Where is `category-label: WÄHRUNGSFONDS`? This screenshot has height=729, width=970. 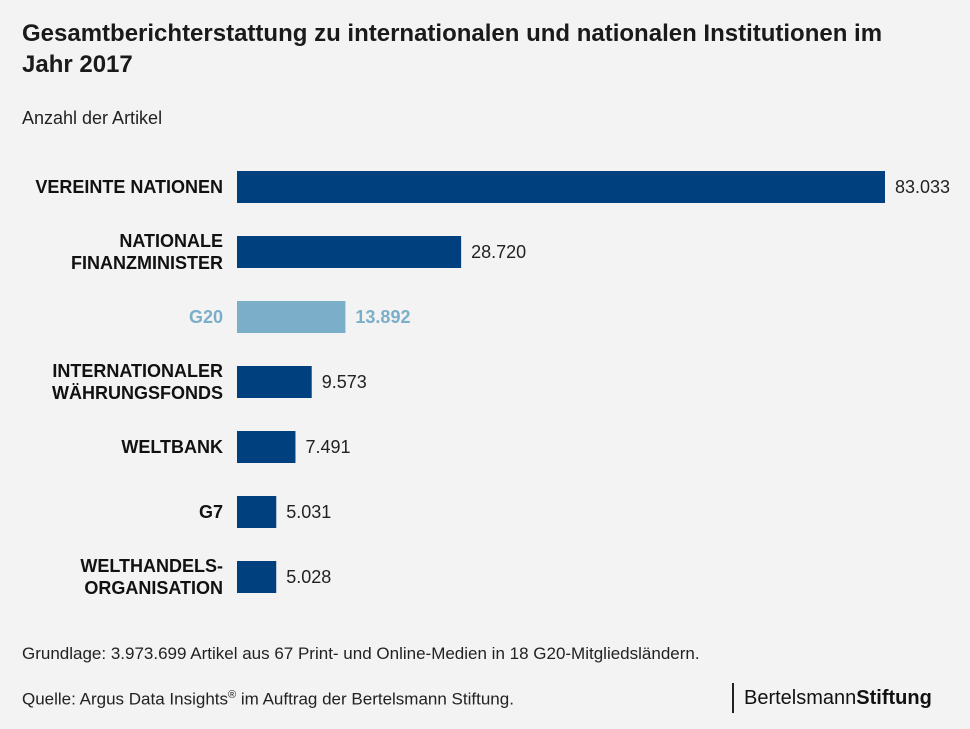 category-label: WÄHRUNGSFONDS is located at coordinates (137, 393).